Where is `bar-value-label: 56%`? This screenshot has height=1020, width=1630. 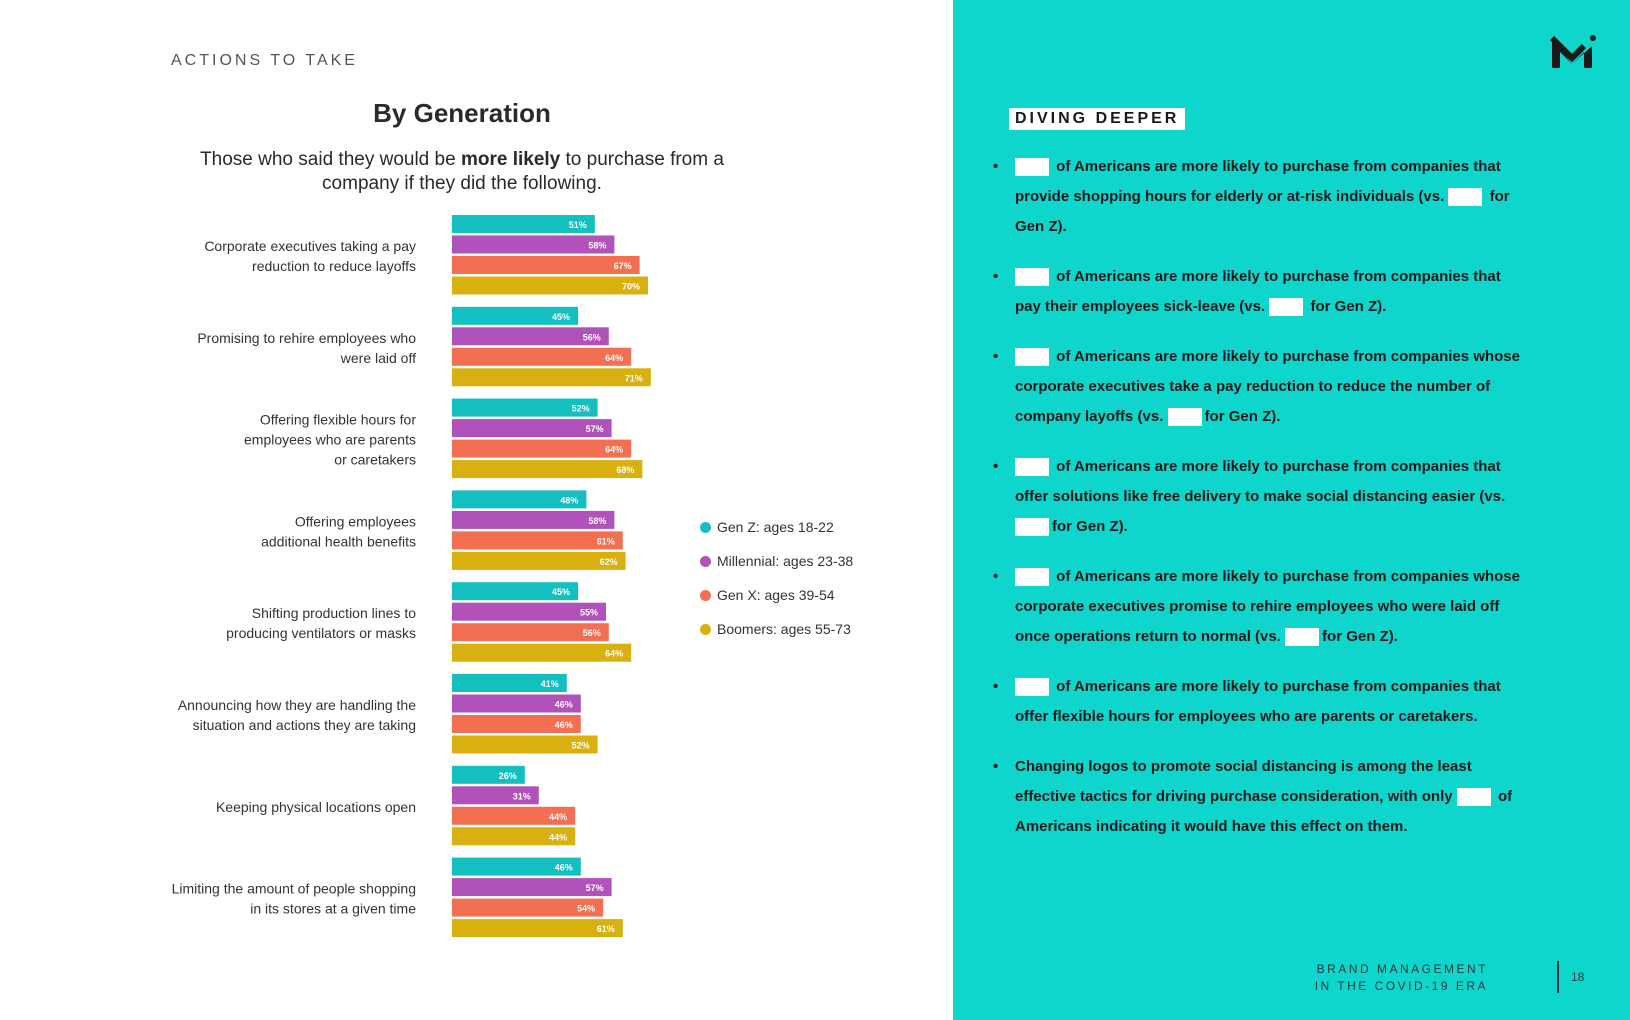
bar-value-label: 56% is located at coordinates (592, 633).